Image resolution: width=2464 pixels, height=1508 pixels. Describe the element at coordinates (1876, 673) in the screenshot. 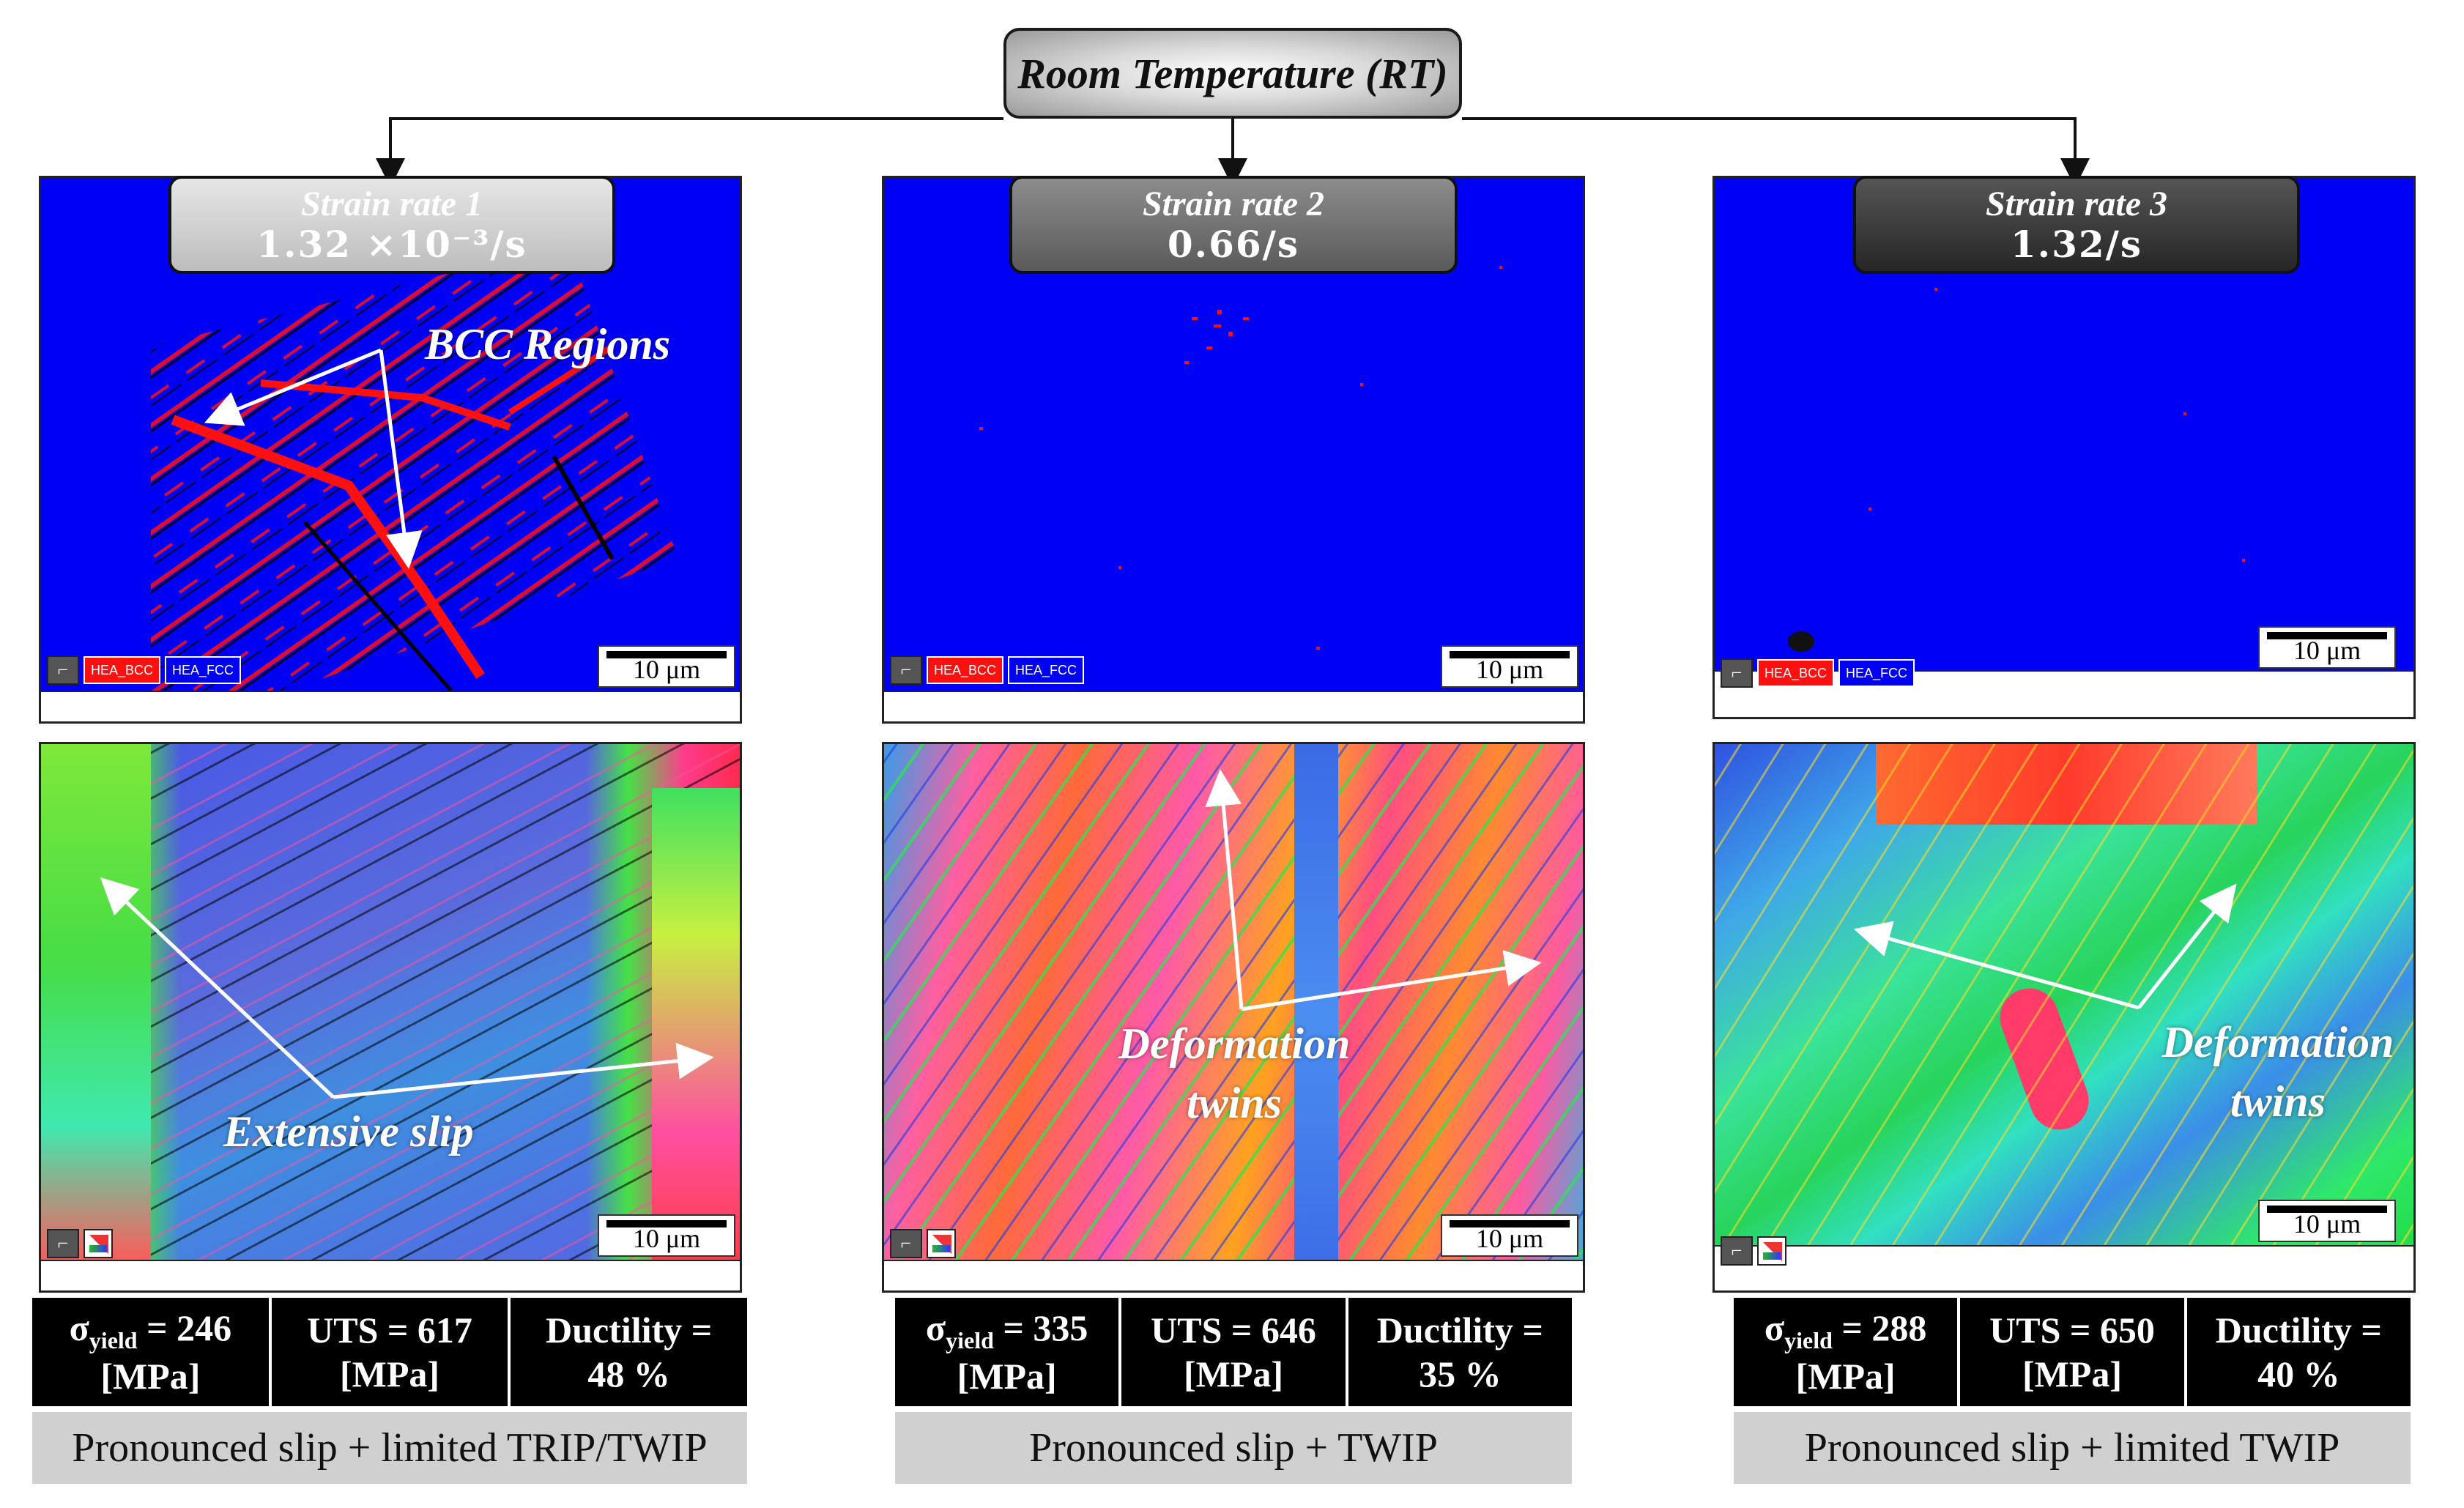

I see `legend-fcc-3: HEA_FCC` at that location.